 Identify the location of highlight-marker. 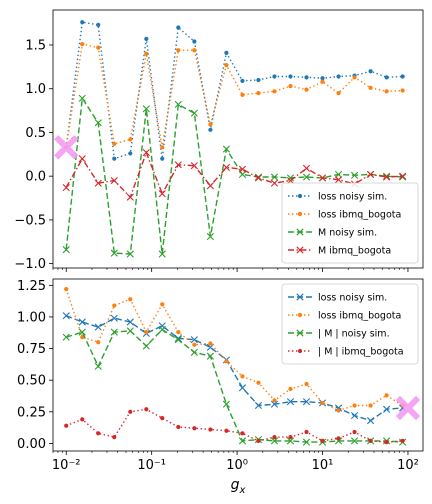
(408, 408).